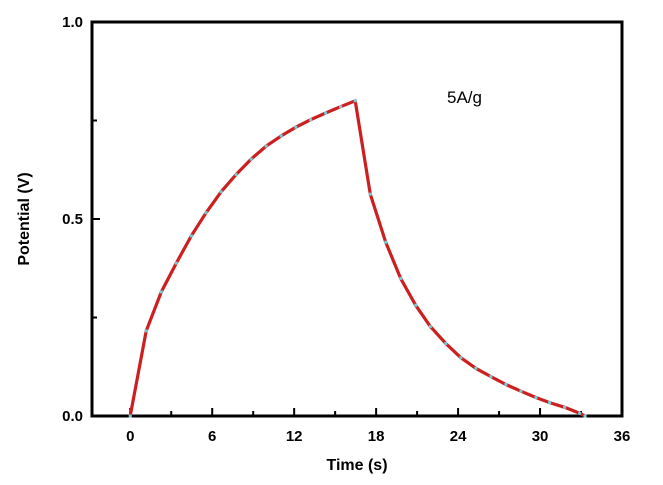 This screenshot has height=485, width=663. What do you see at coordinates (376, 436) in the screenshot?
I see `x-tick-label: 18` at bounding box center [376, 436].